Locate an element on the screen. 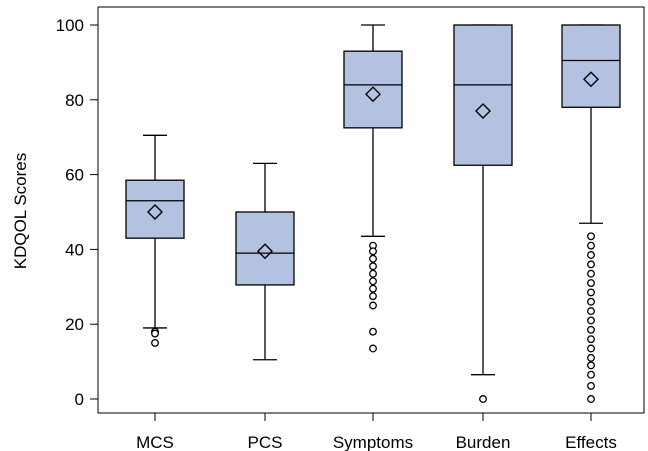 Image resolution: width=648 pixels, height=451 pixels. x-tick-label-pcs: PCS is located at coordinates (265, 442).